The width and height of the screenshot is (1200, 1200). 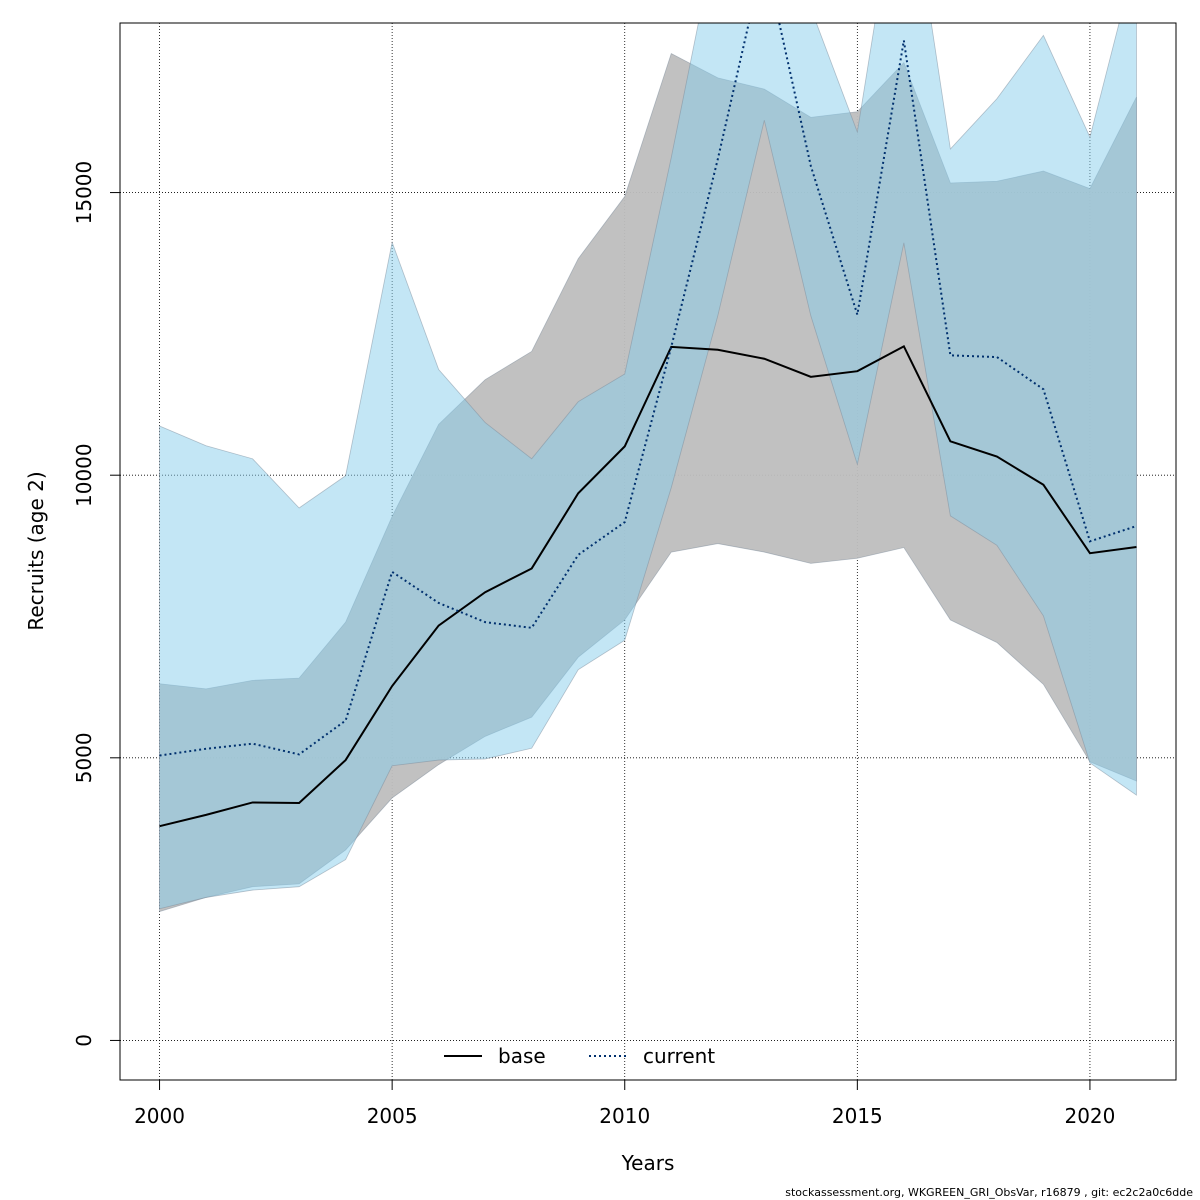 I want to click on y-axis-title: Recruits (age 2), so click(x=36, y=550).